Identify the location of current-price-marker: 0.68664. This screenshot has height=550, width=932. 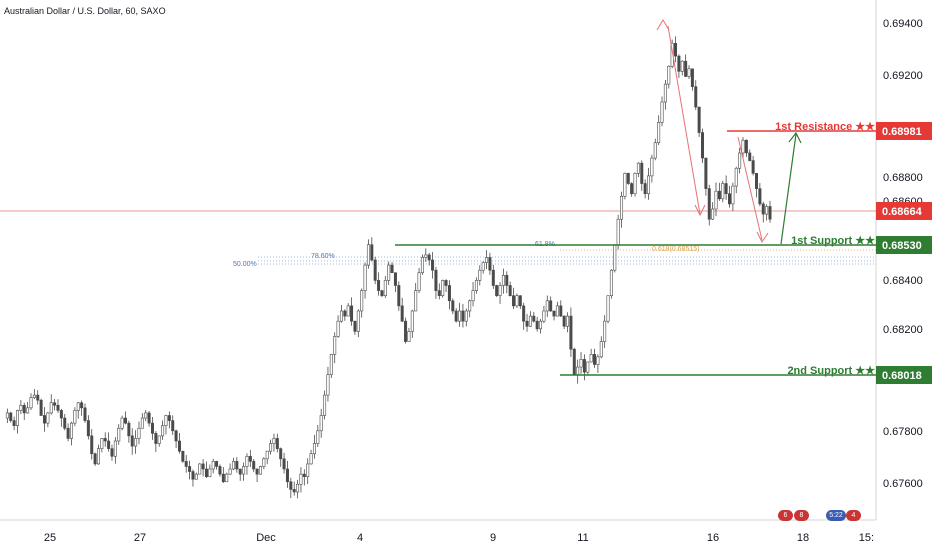
(904, 211).